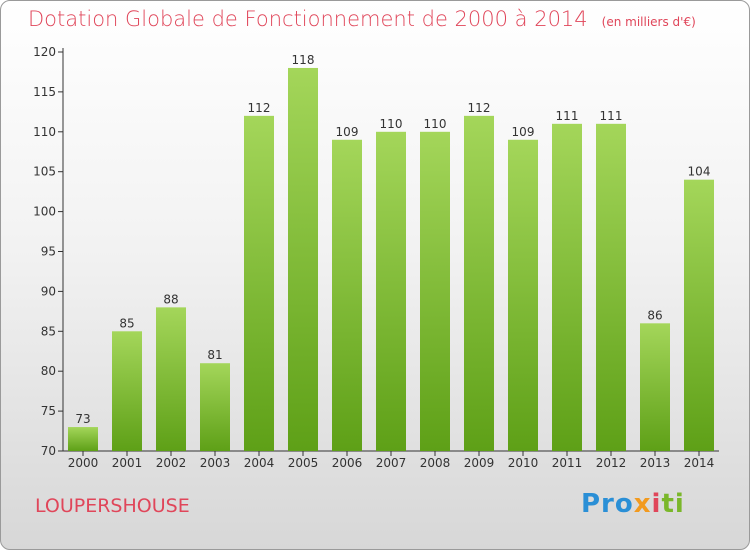  What do you see at coordinates (648, 22) in the screenshot?
I see `chart-unit: (en milliers d'€)` at bounding box center [648, 22].